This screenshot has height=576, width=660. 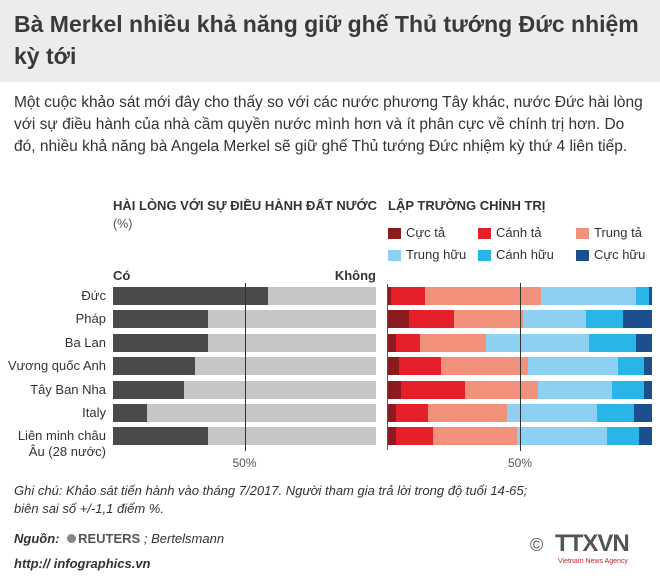 I want to click on category-label: Vương quốc Anh, so click(x=56, y=366).